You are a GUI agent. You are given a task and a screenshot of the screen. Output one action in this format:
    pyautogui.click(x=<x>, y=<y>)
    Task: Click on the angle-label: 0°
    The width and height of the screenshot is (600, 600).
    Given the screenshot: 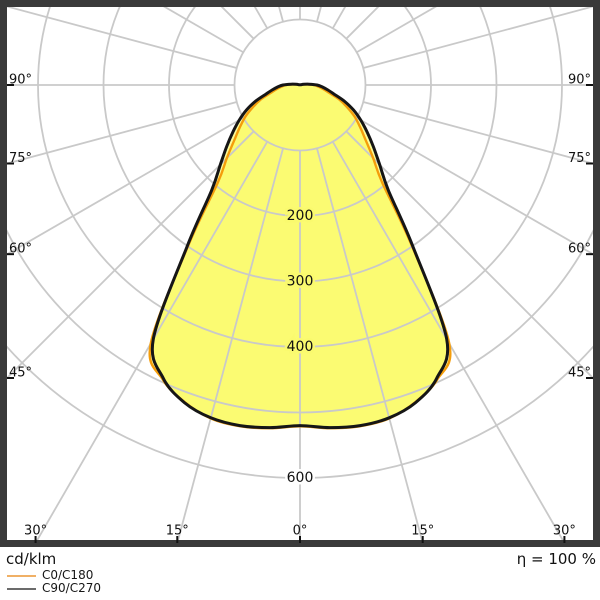 What is the action you would take?
    pyautogui.click(x=300, y=531)
    